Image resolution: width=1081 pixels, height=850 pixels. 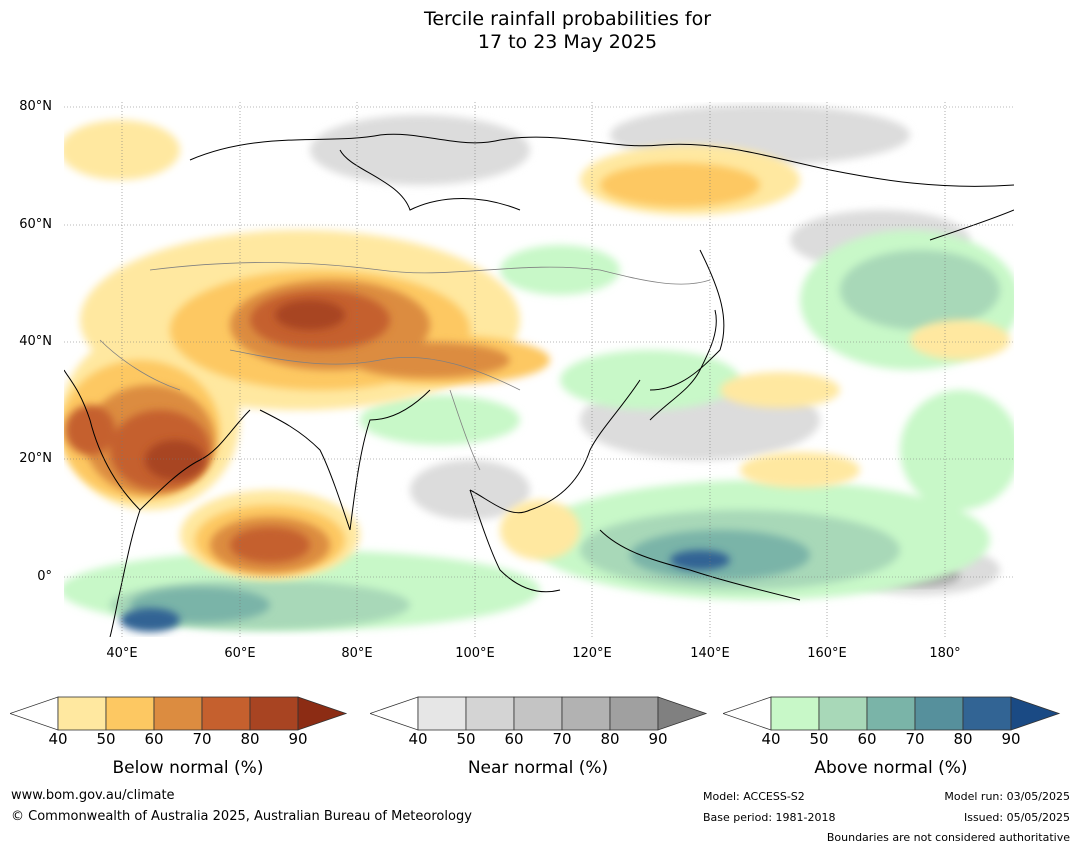 I want to click on colorbar-near-tick-70: 70, so click(x=562, y=739).